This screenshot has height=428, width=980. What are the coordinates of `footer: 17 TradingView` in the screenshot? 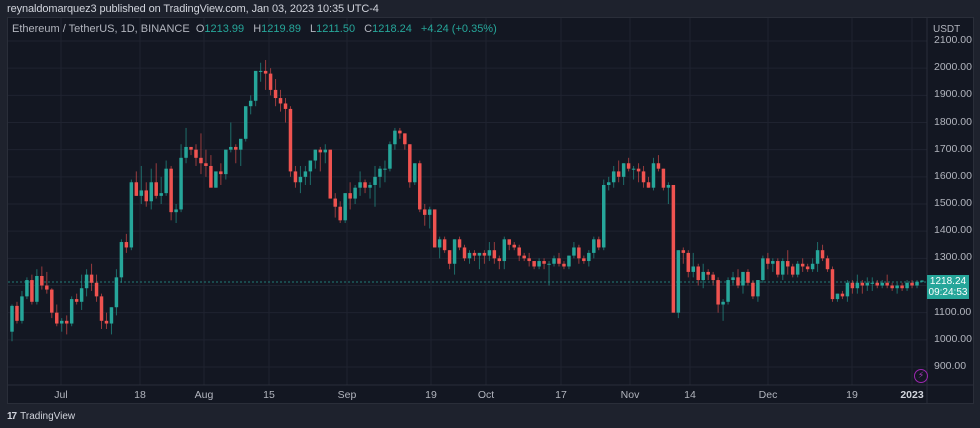 It's located at (41, 416).